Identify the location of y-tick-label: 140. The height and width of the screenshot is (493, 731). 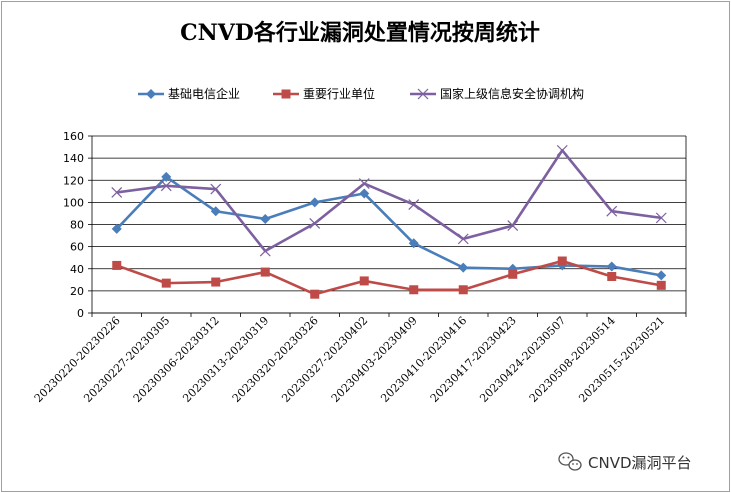
(73, 158).